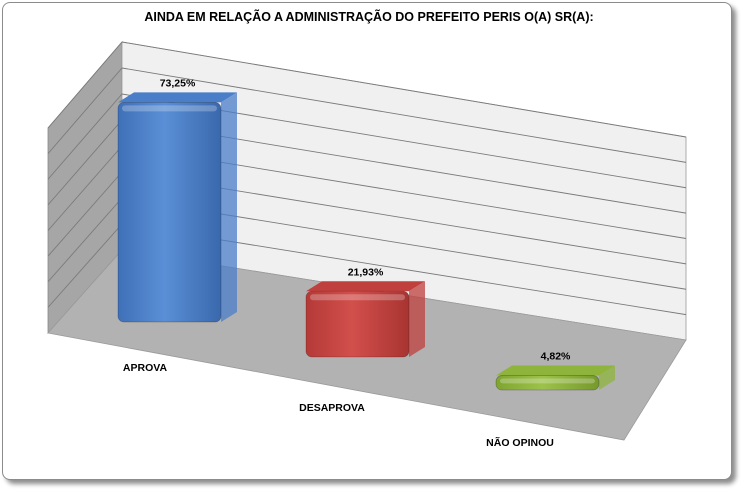  What do you see at coordinates (332, 408) in the screenshot?
I see `category-label: DESAPROVA` at bounding box center [332, 408].